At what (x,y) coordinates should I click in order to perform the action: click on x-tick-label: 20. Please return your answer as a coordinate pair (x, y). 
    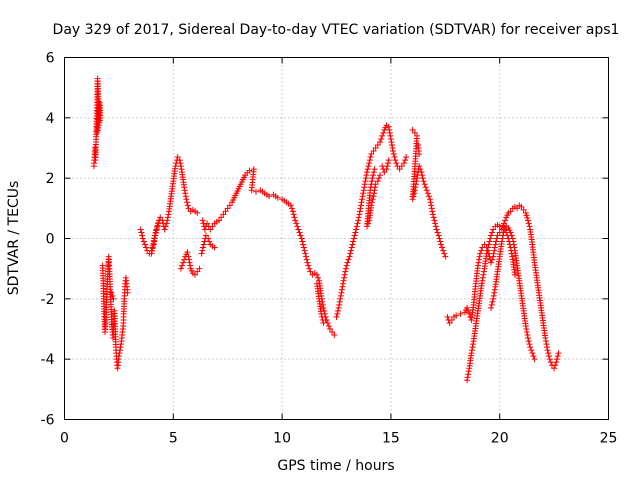
    Looking at the image, I should click on (500, 439).